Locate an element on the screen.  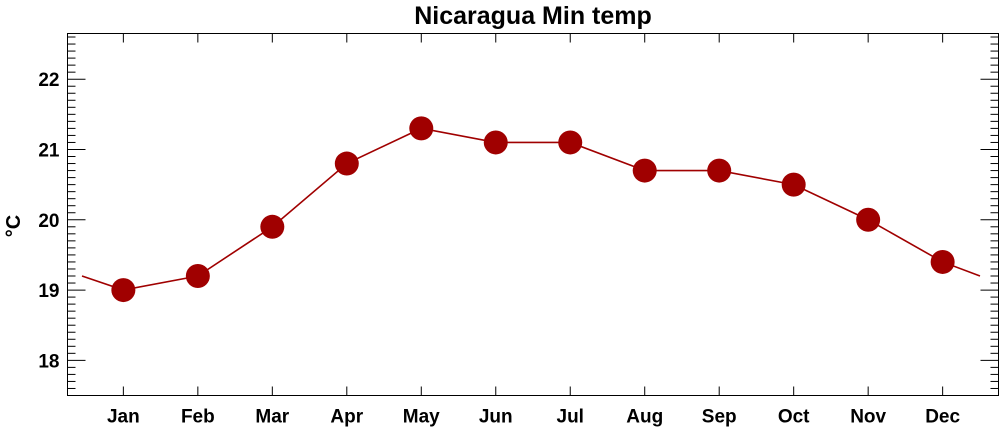
y-tick-labels: 18 19 20 21 22 is located at coordinates (49, 221).